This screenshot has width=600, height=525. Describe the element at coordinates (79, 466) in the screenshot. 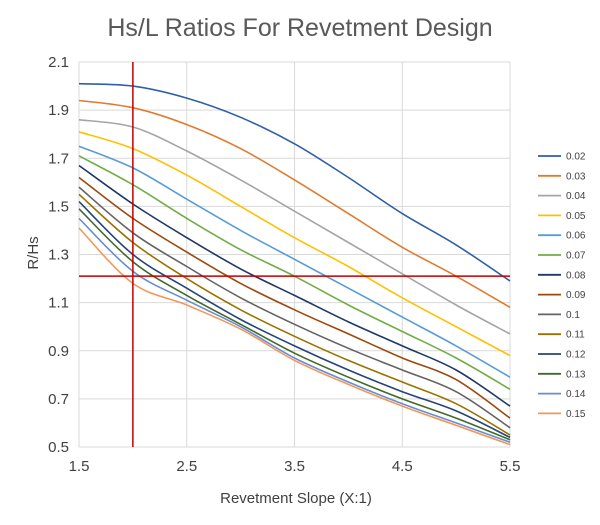

I see `x-tick-label: 1.5` at that location.